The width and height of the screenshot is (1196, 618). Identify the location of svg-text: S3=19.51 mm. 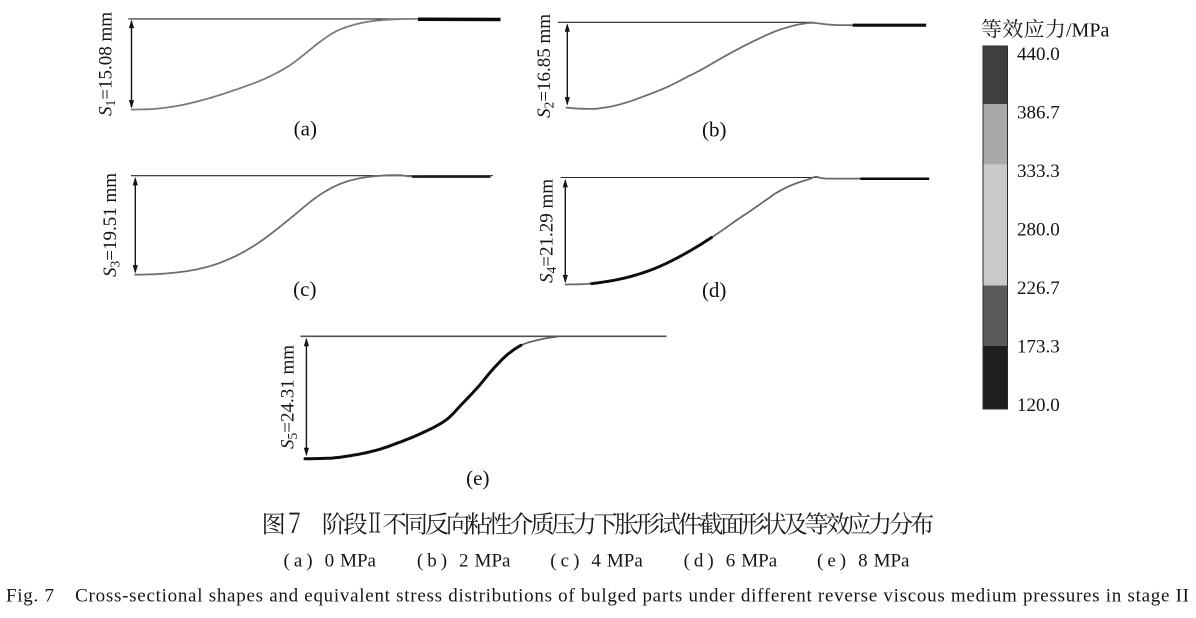
(111, 225).